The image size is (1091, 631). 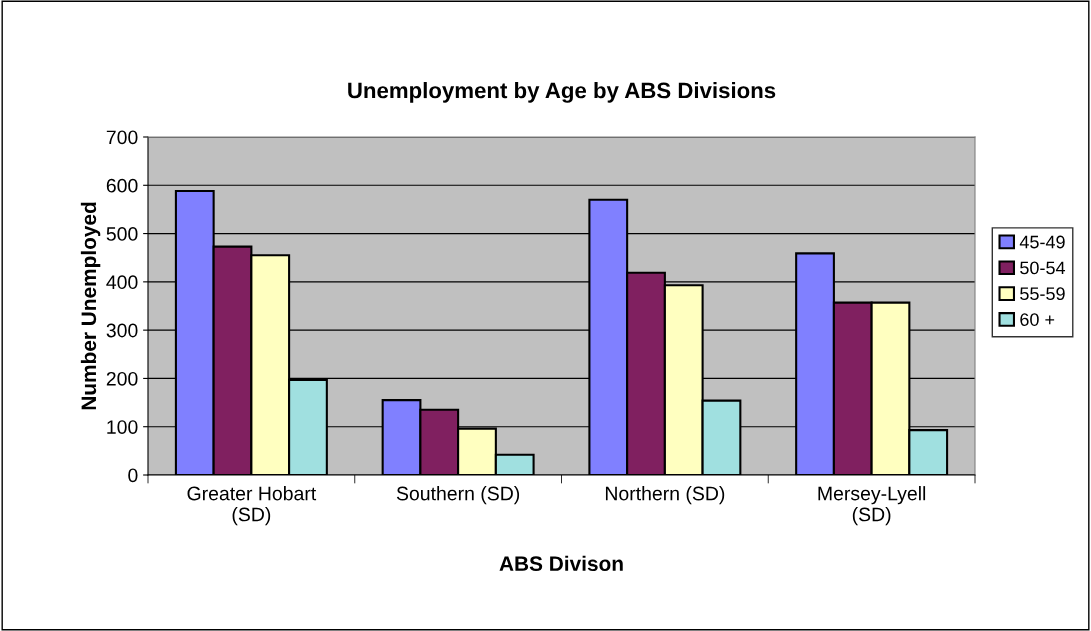 I want to click on y-axis-title: Number Unemployed, so click(x=90, y=306).